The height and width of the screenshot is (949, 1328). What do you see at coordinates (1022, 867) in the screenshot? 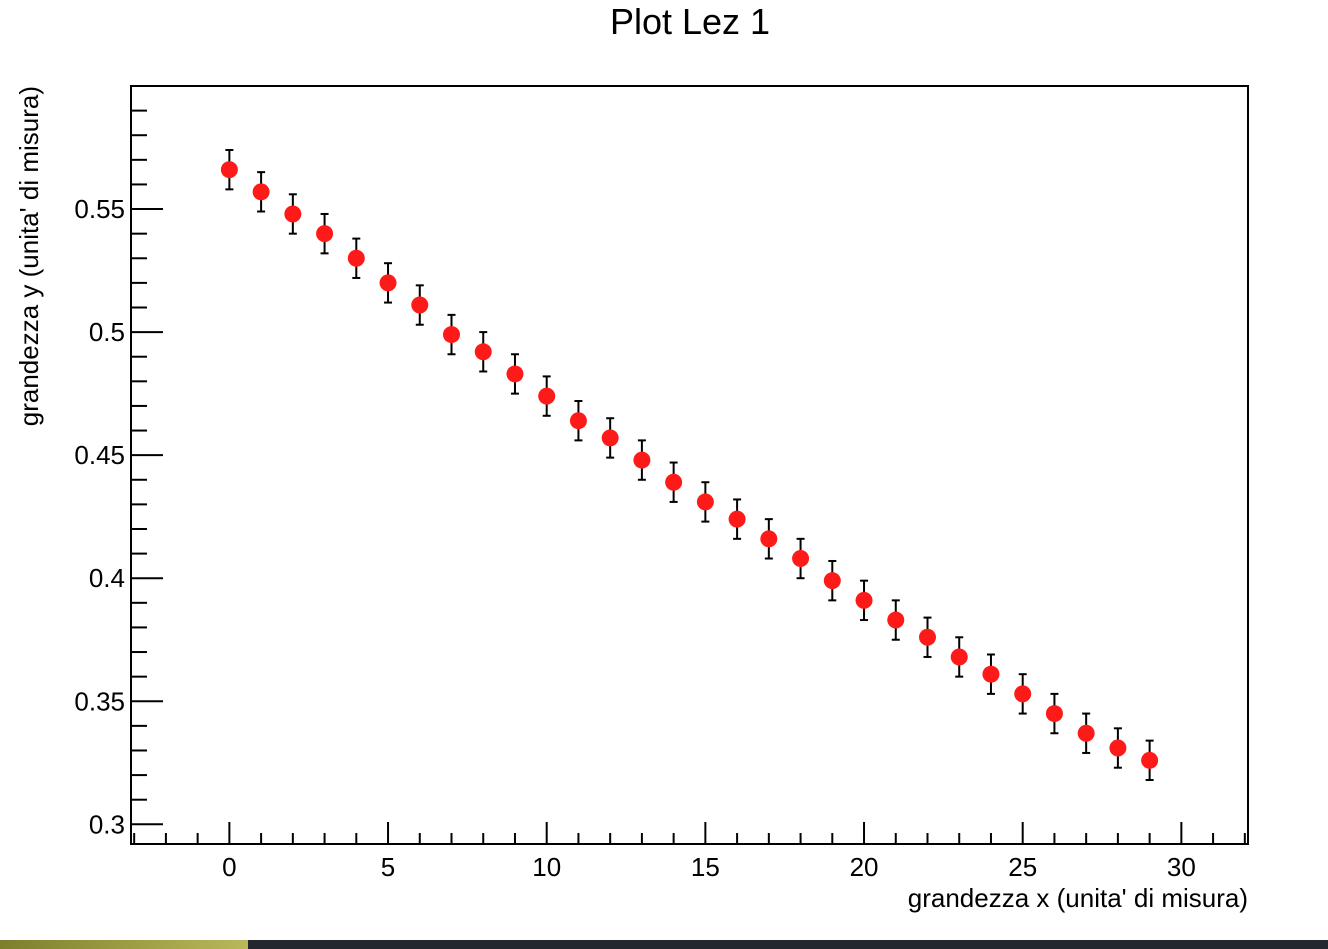
I see `x-tick-label: 25` at bounding box center [1022, 867].